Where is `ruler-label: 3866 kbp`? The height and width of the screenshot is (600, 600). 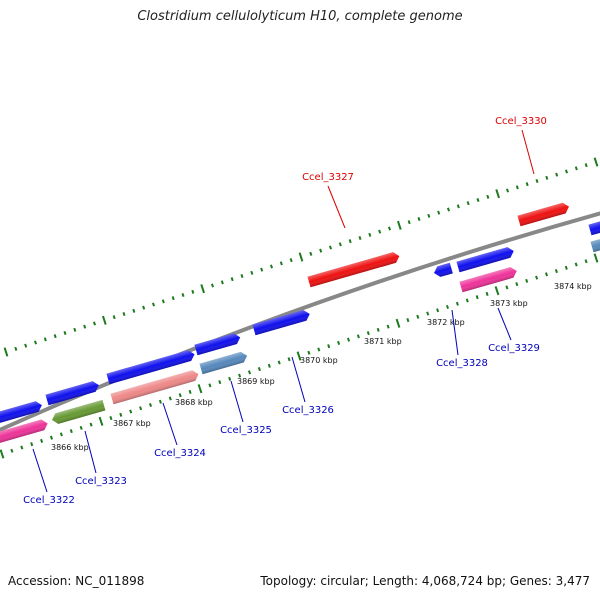
ruler-label: 3866 kbp is located at coordinates (70, 447).